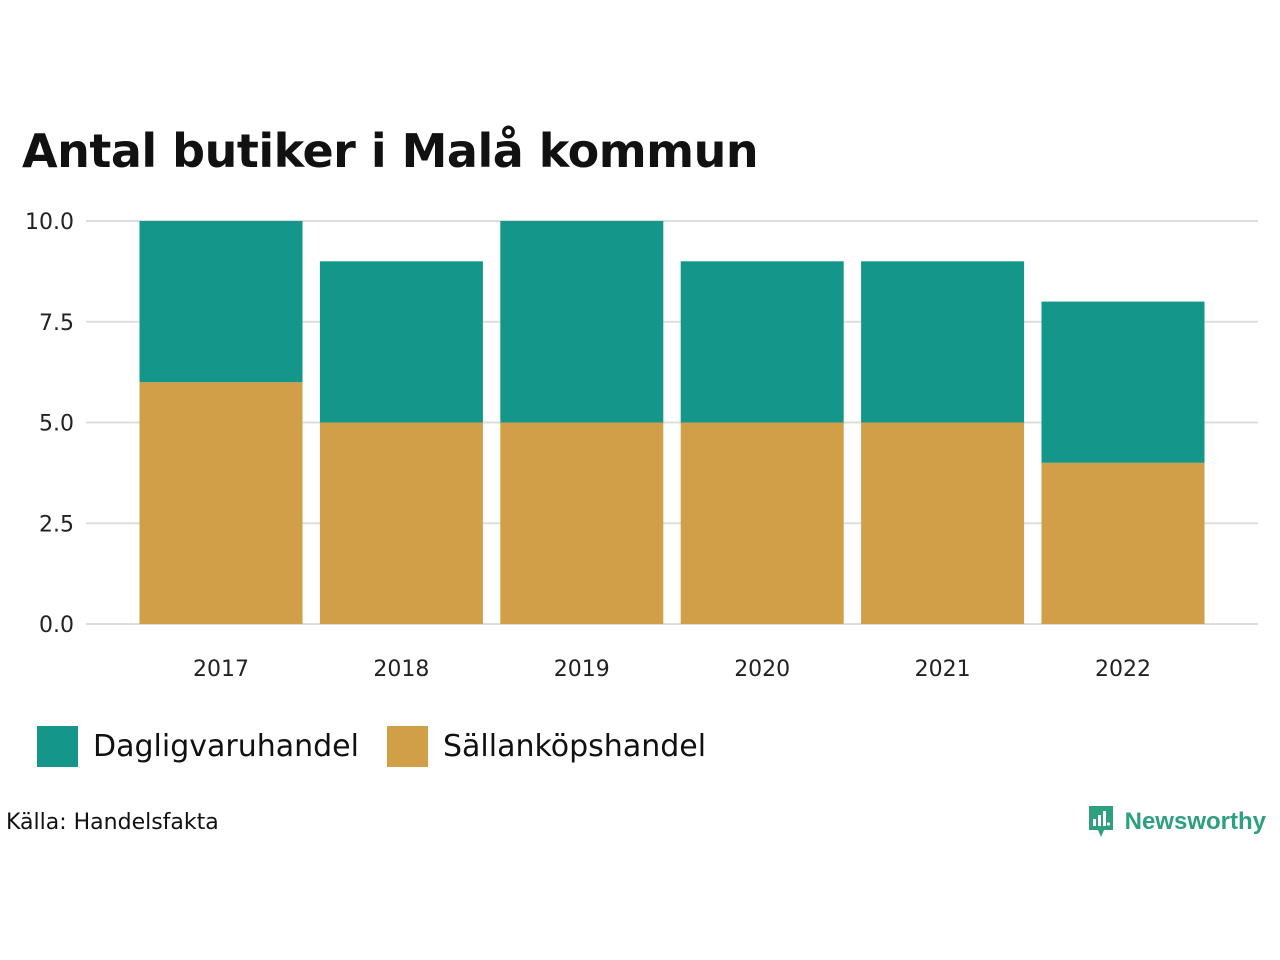 The image size is (1280, 960). I want to click on bar-sällanköpshandel-2017, so click(221, 503).